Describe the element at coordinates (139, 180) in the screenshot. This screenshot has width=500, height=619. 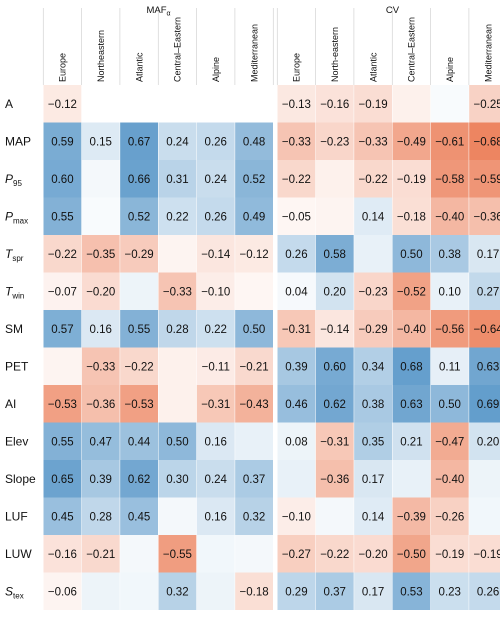
I see `cell-value-label: 0.66` at that location.